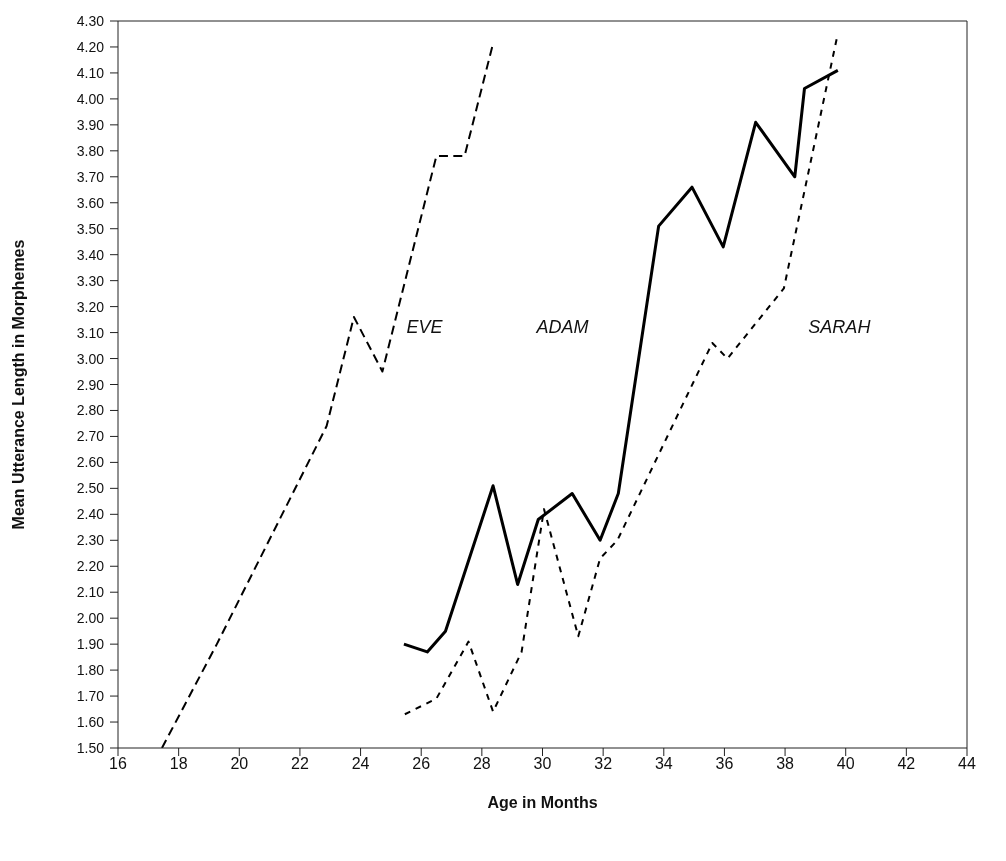  I want to click on x-tick-label: 44, so click(967, 764).